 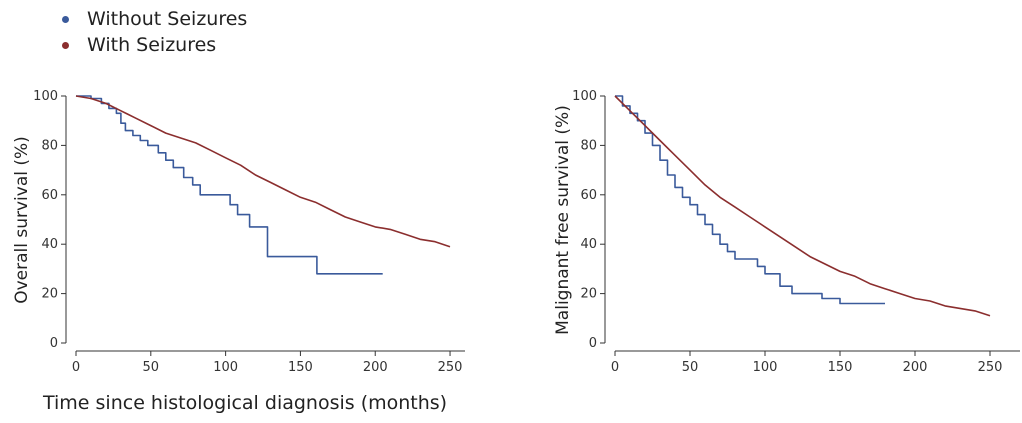 I want to click on chart1-series-line-with-seizures, so click(x=263, y=171).